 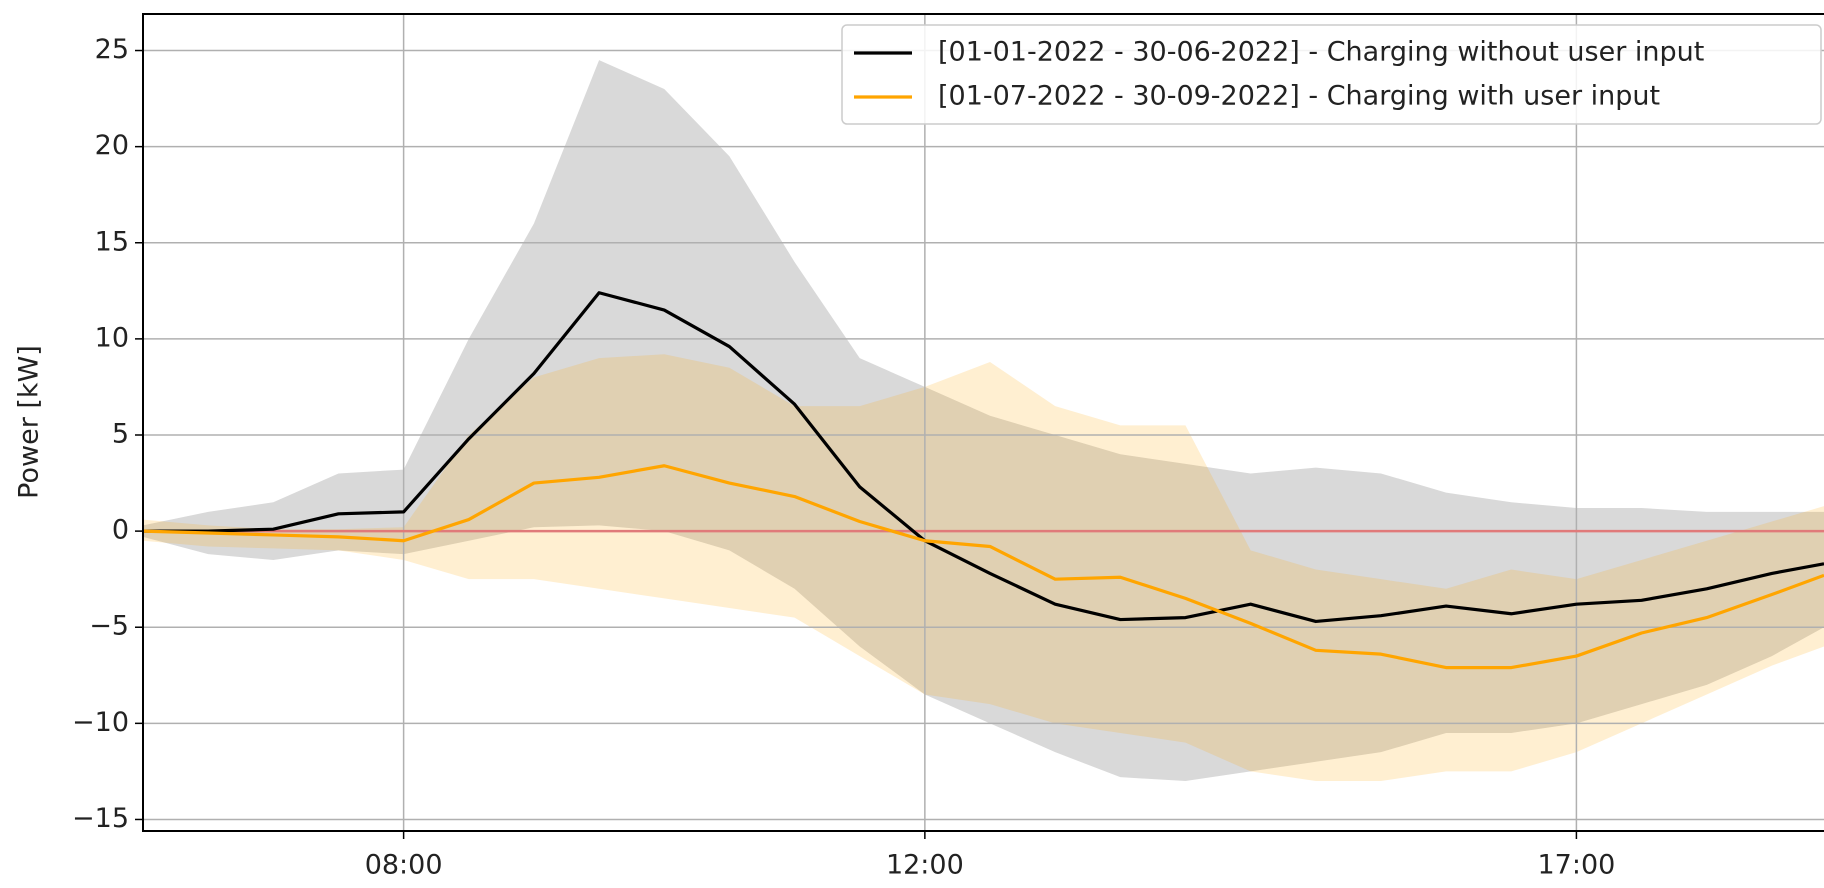 What do you see at coordinates (404, 865) in the screenshot?
I see `x-tick-label: 08:00` at bounding box center [404, 865].